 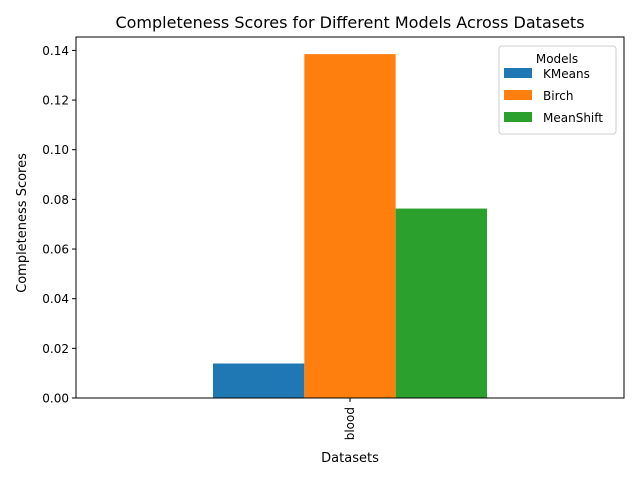 I want to click on y-tick-label: 0.02, so click(x=55, y=349).